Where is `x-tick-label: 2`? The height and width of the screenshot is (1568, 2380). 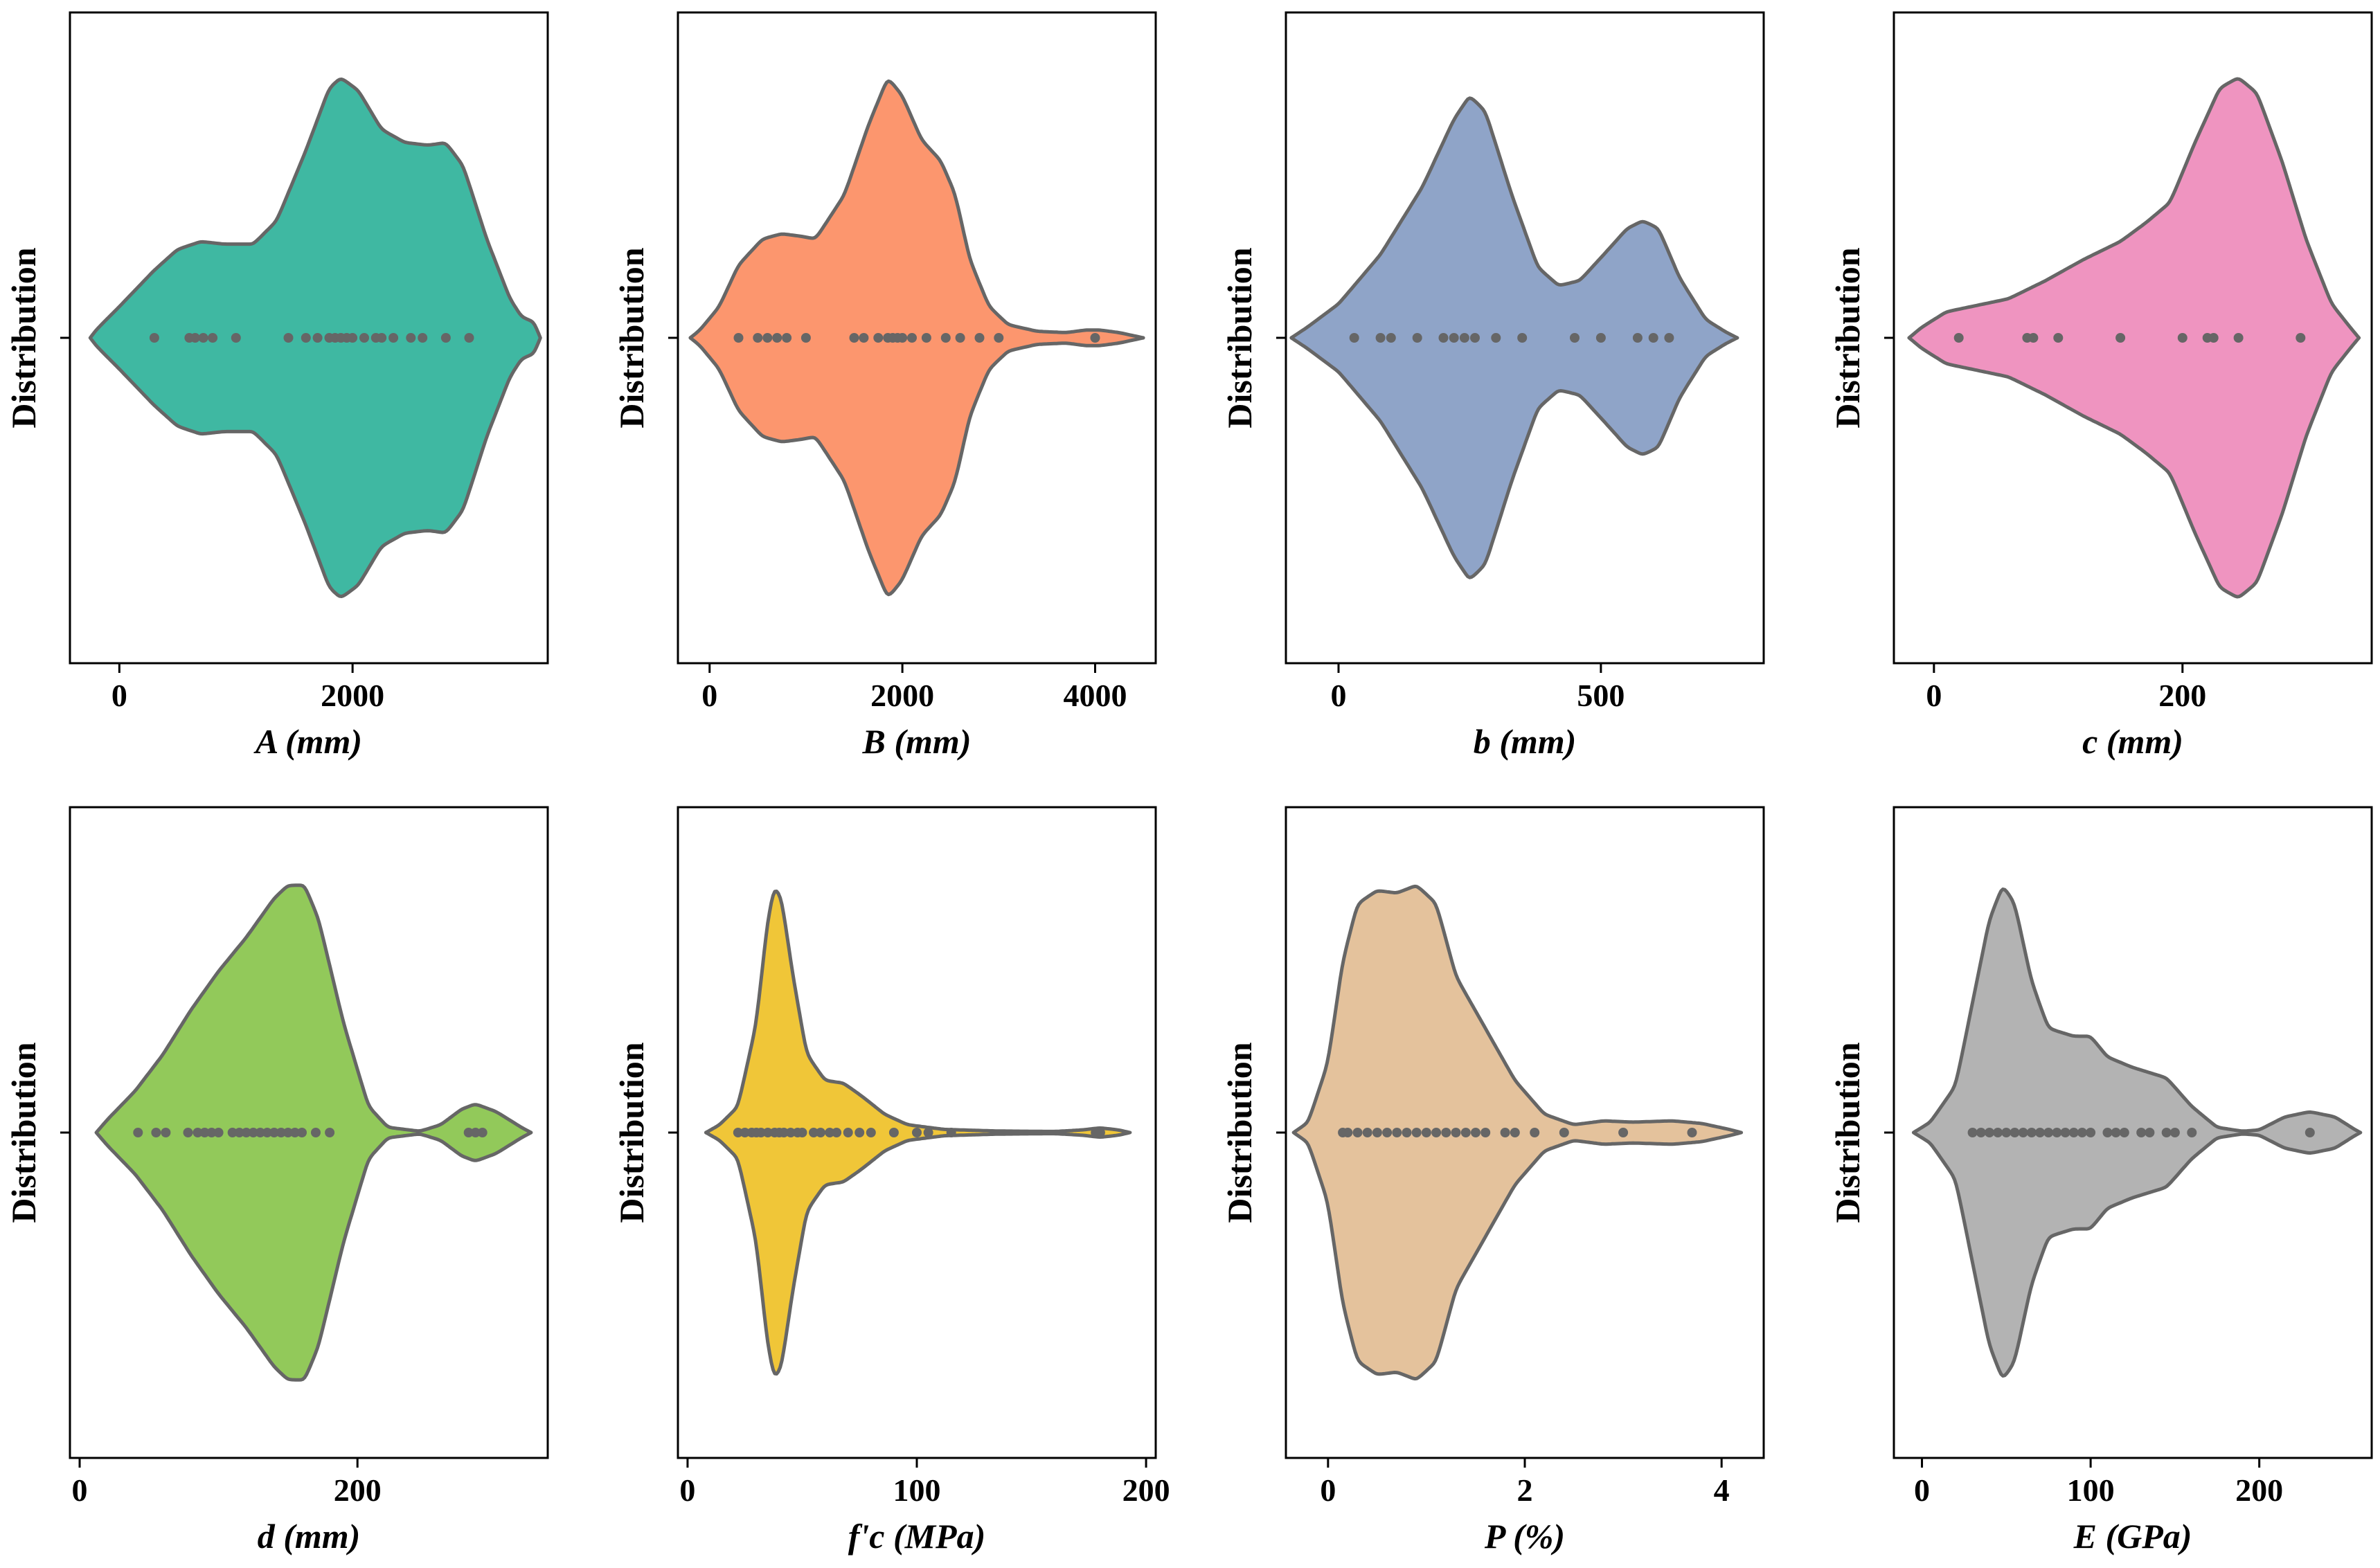 x-tick-label: 2 is located at coordinates (1525, 1490).